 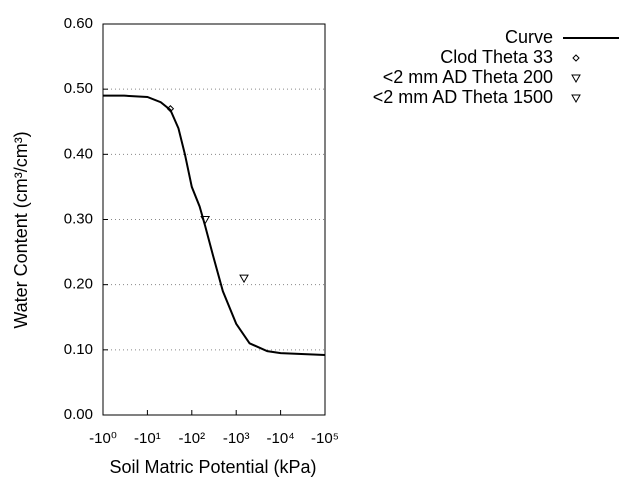 What do you see at coordinates (496, 57) in the screenshot?
I see `legend-label: Clod Theta 33` at bounding box center [496, 57].